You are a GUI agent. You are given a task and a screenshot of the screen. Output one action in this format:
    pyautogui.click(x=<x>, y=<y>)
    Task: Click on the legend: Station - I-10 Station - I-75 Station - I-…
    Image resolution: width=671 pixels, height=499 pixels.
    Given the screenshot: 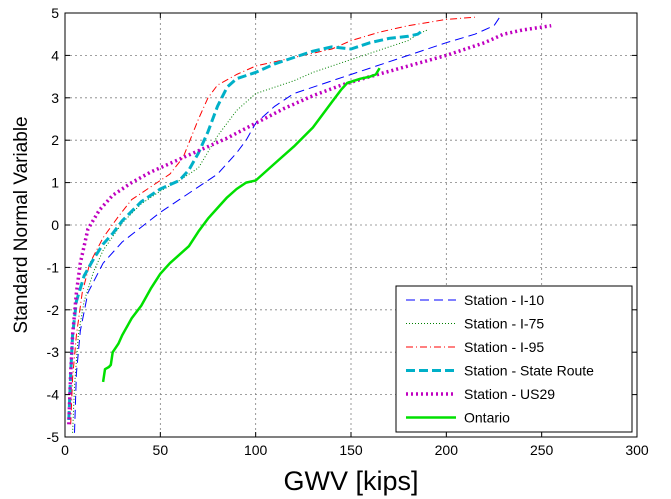 What is the action you would take?
    pyautogui.click(x=514, y=359)
    